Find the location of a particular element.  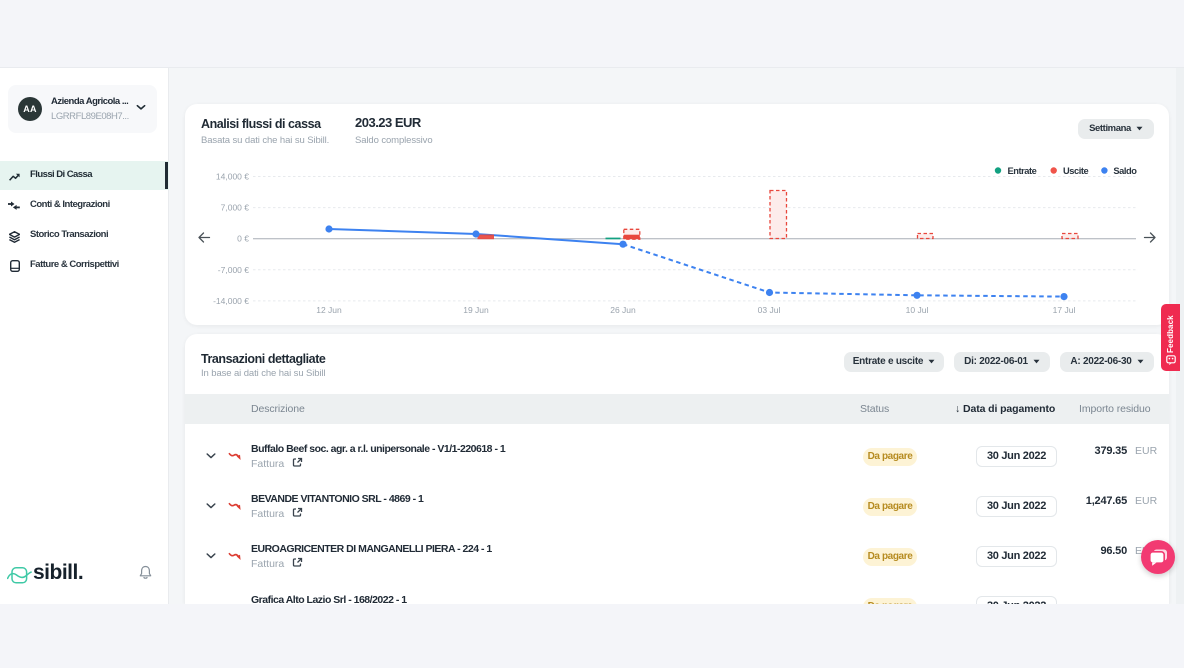

svg-text: 14,000 € is located at coordinates (232, 177).